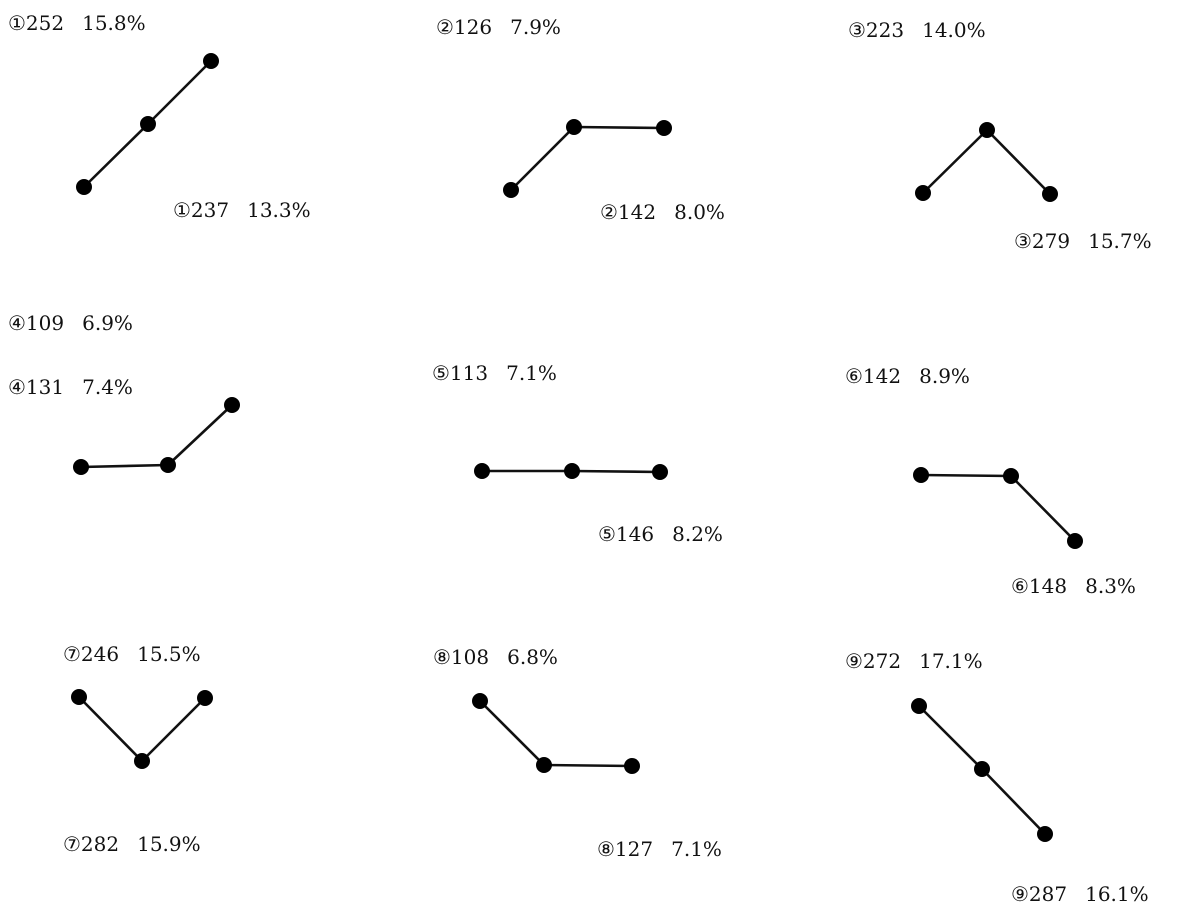 This screenshot has height=907, width=1179. Describe the element at coordinates (1120, 241) in the screenshot. I see `pattern-percent: 15.7%` at that location.